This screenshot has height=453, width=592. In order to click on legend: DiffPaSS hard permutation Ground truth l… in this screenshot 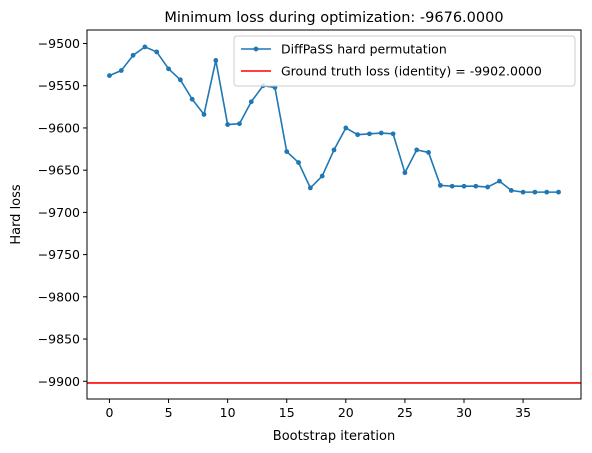, I will do `click(404, 61)`.